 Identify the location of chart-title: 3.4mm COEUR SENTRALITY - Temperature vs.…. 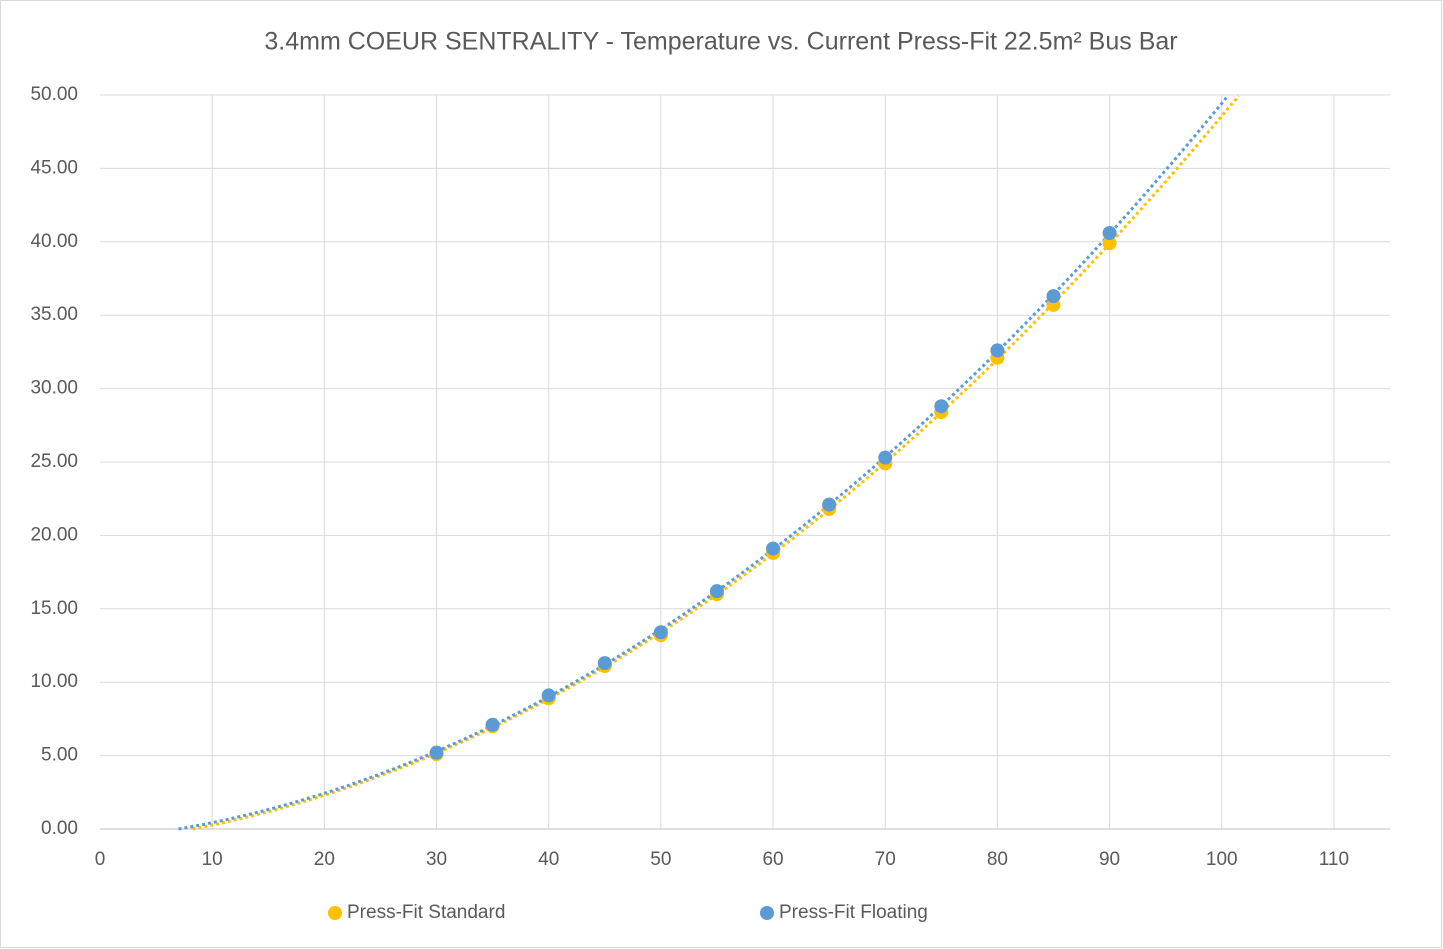
(720, 42).